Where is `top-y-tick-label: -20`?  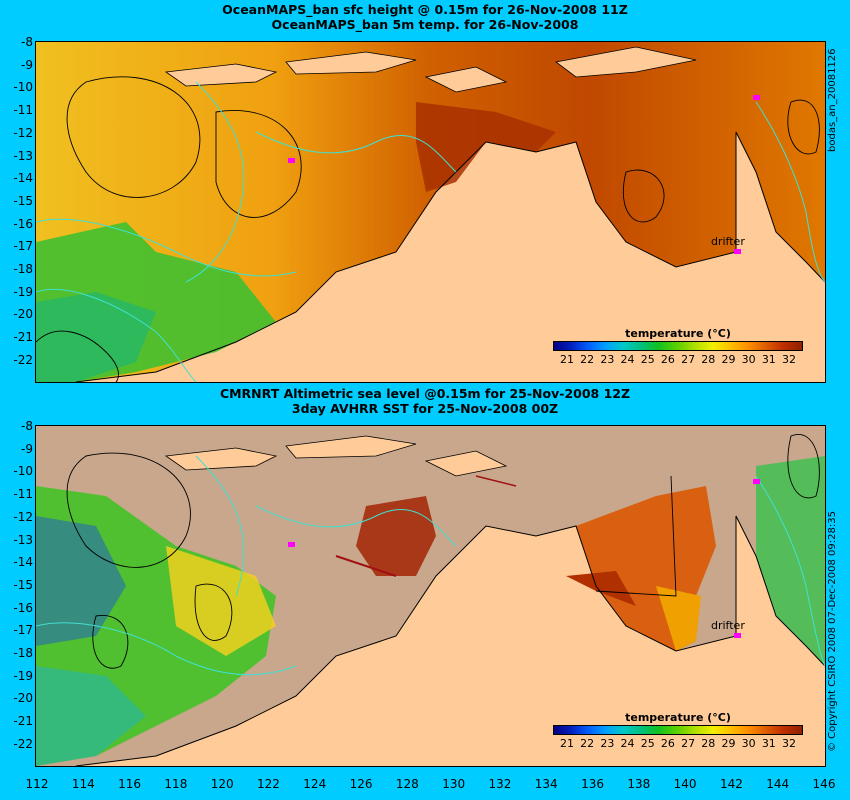 top-y-tick-label: -20 is located at coordinates (23, 314).